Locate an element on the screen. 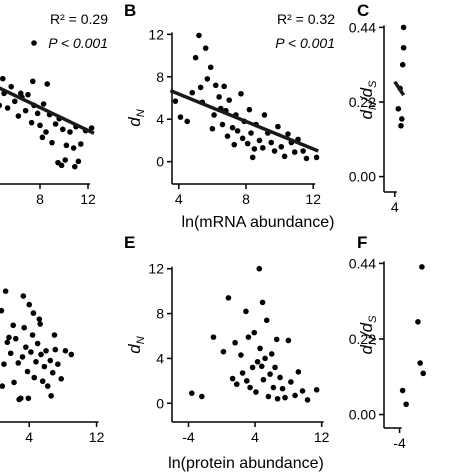  panel-f-y-tick-label: 0.00 is located at coordinates (362, 415).